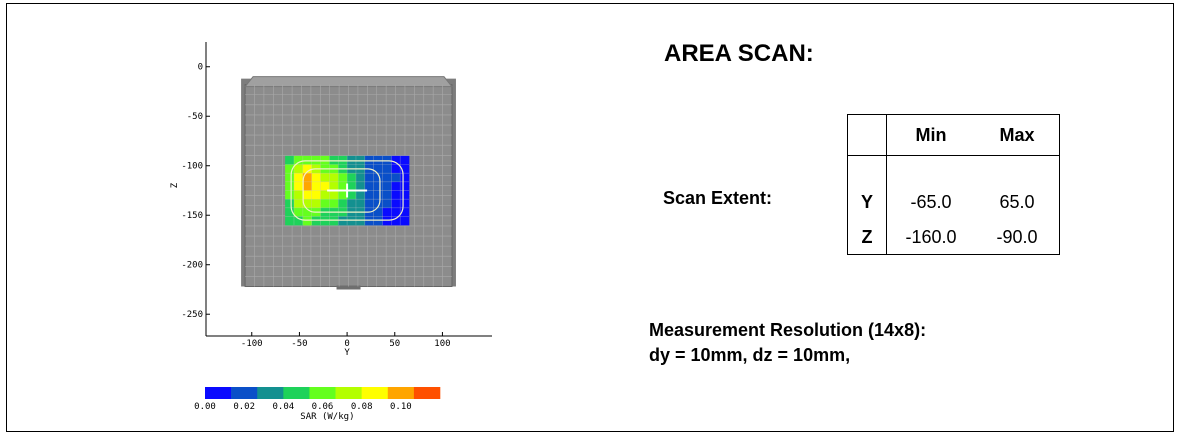 This screenshot has height=433, width=1180. Describe the element at coordinates (283, 407) in the screenshot. I see `colorbar-tick-label: 0.04` at that location.